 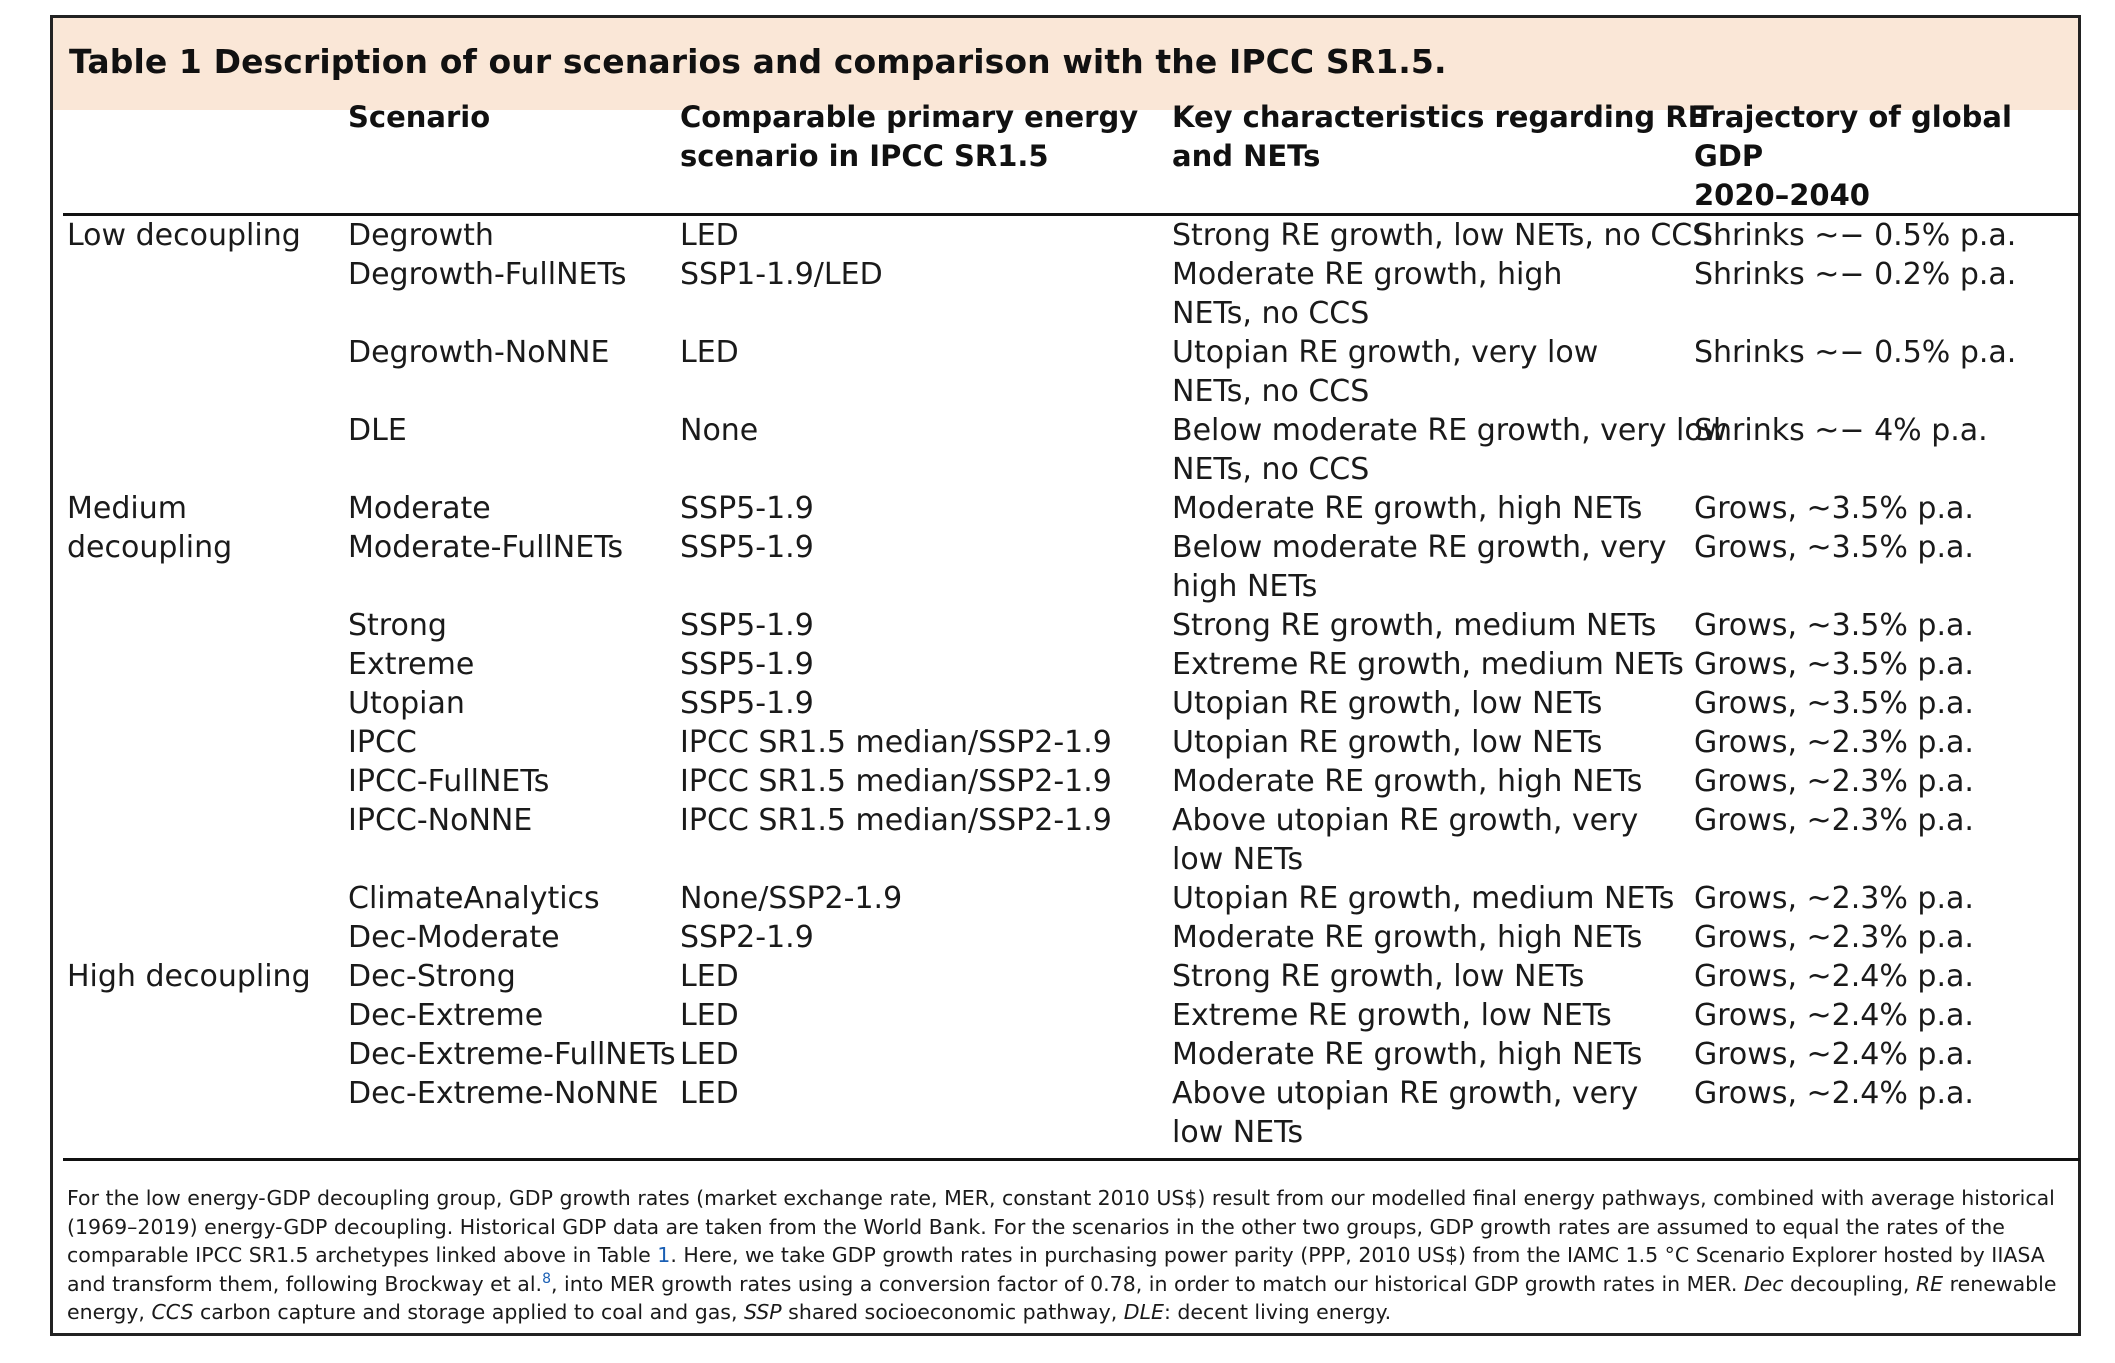 I want to click on cell-scenario: Dec-Extreme-FullNETs, so click(x=512, y=1054).